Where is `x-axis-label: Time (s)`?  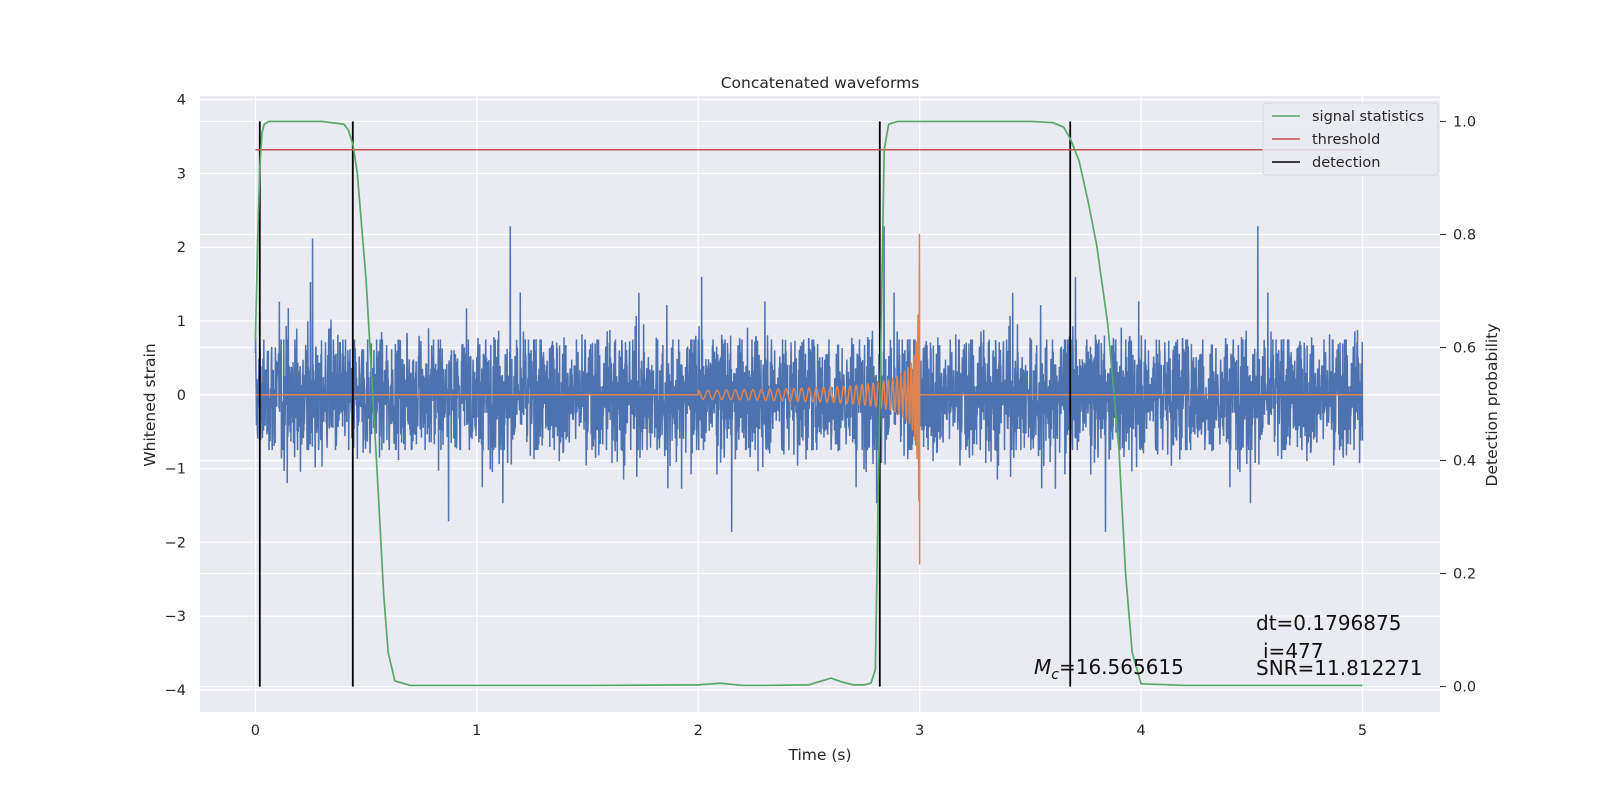 x-axis-label: Time (s) is located at coordinates (819, 755).